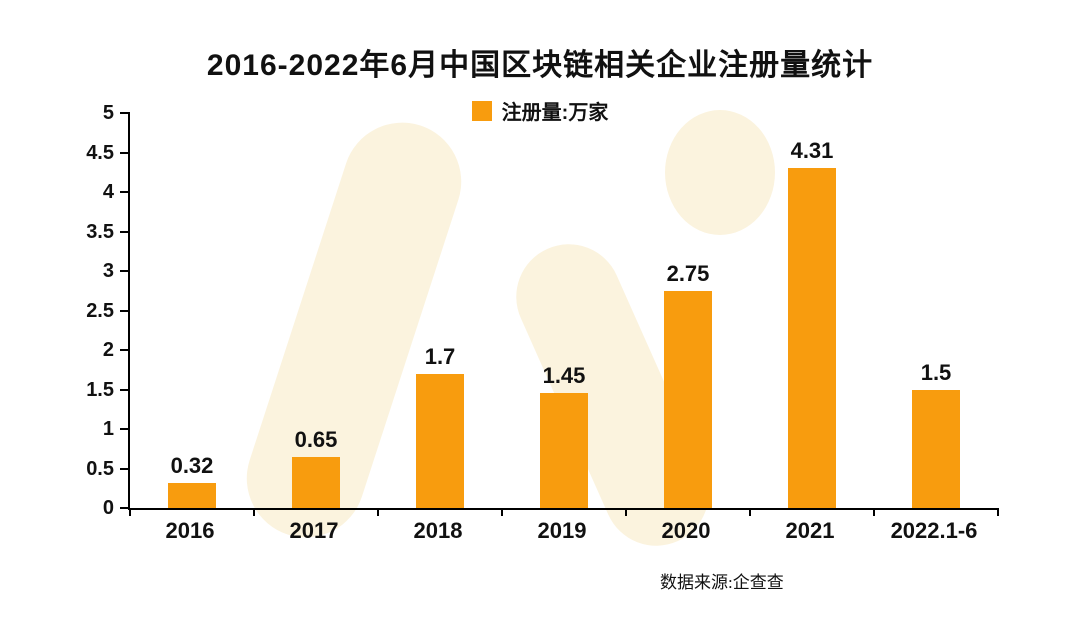 The width and height of the screenshot is (1080, 617). What do you see at coordinates (564, 376) in the screenshot?
I see `bar-value-label: 1.45` at bounding box center [564, 376].